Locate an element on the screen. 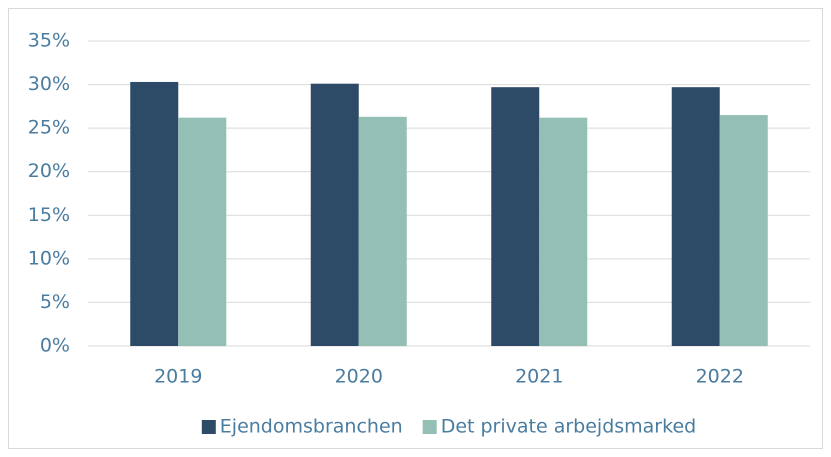 Image resolution: width=831 pixels, height=457 pixels. y-tick-label: 10% is located at coordinates (49, 258).